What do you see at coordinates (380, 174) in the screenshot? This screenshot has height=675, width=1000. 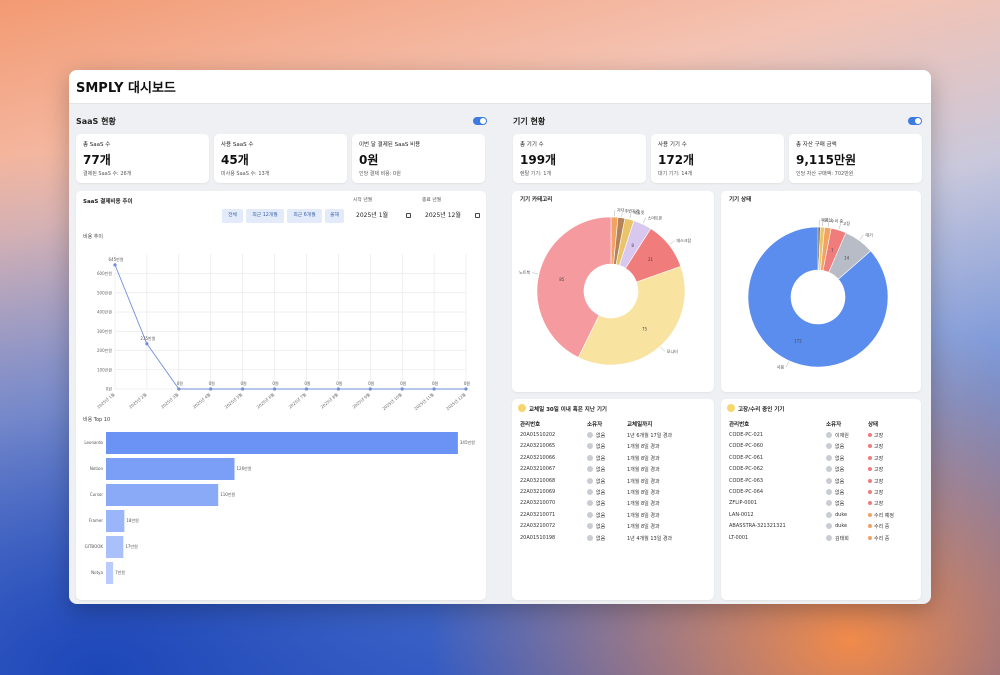 I see `card-sub: 인당 결제 비용: 0원` at bounding box center [380, 174].